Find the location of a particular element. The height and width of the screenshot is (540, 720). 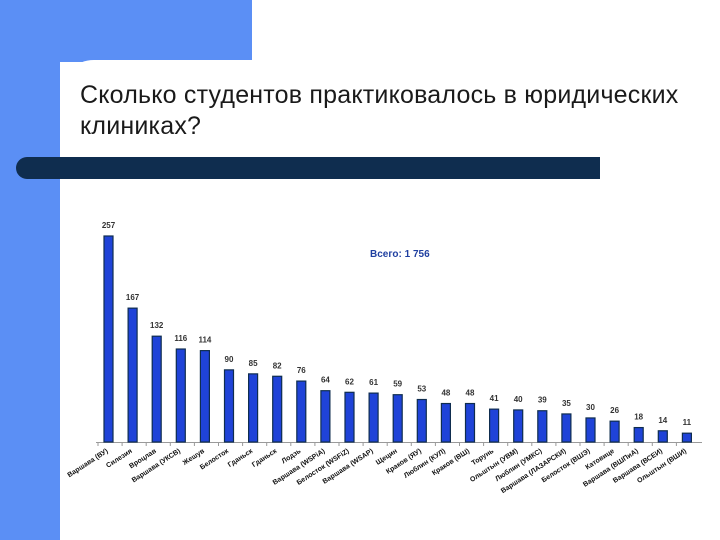

data-label: 30 is located at coordinates (590, 407).